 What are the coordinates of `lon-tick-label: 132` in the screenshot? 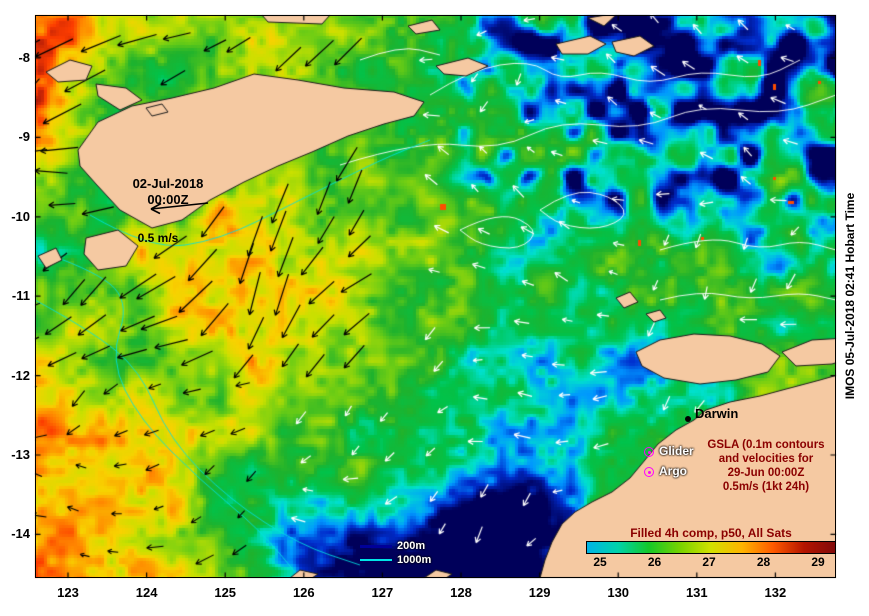 It's located at (775, 592).